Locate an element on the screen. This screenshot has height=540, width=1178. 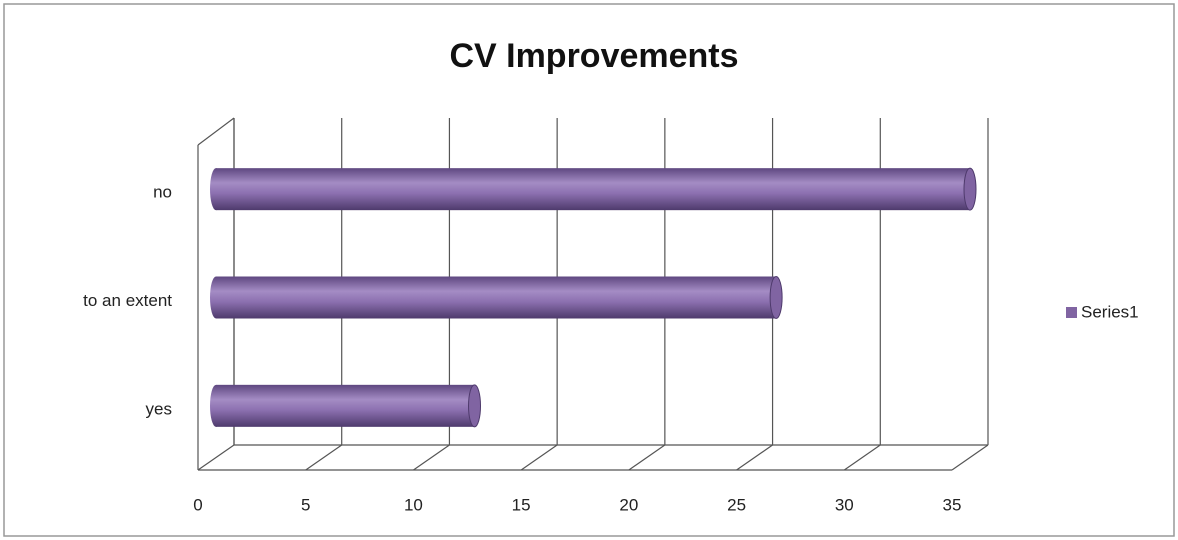
left-wall-top is located at coordinates (216, 131).